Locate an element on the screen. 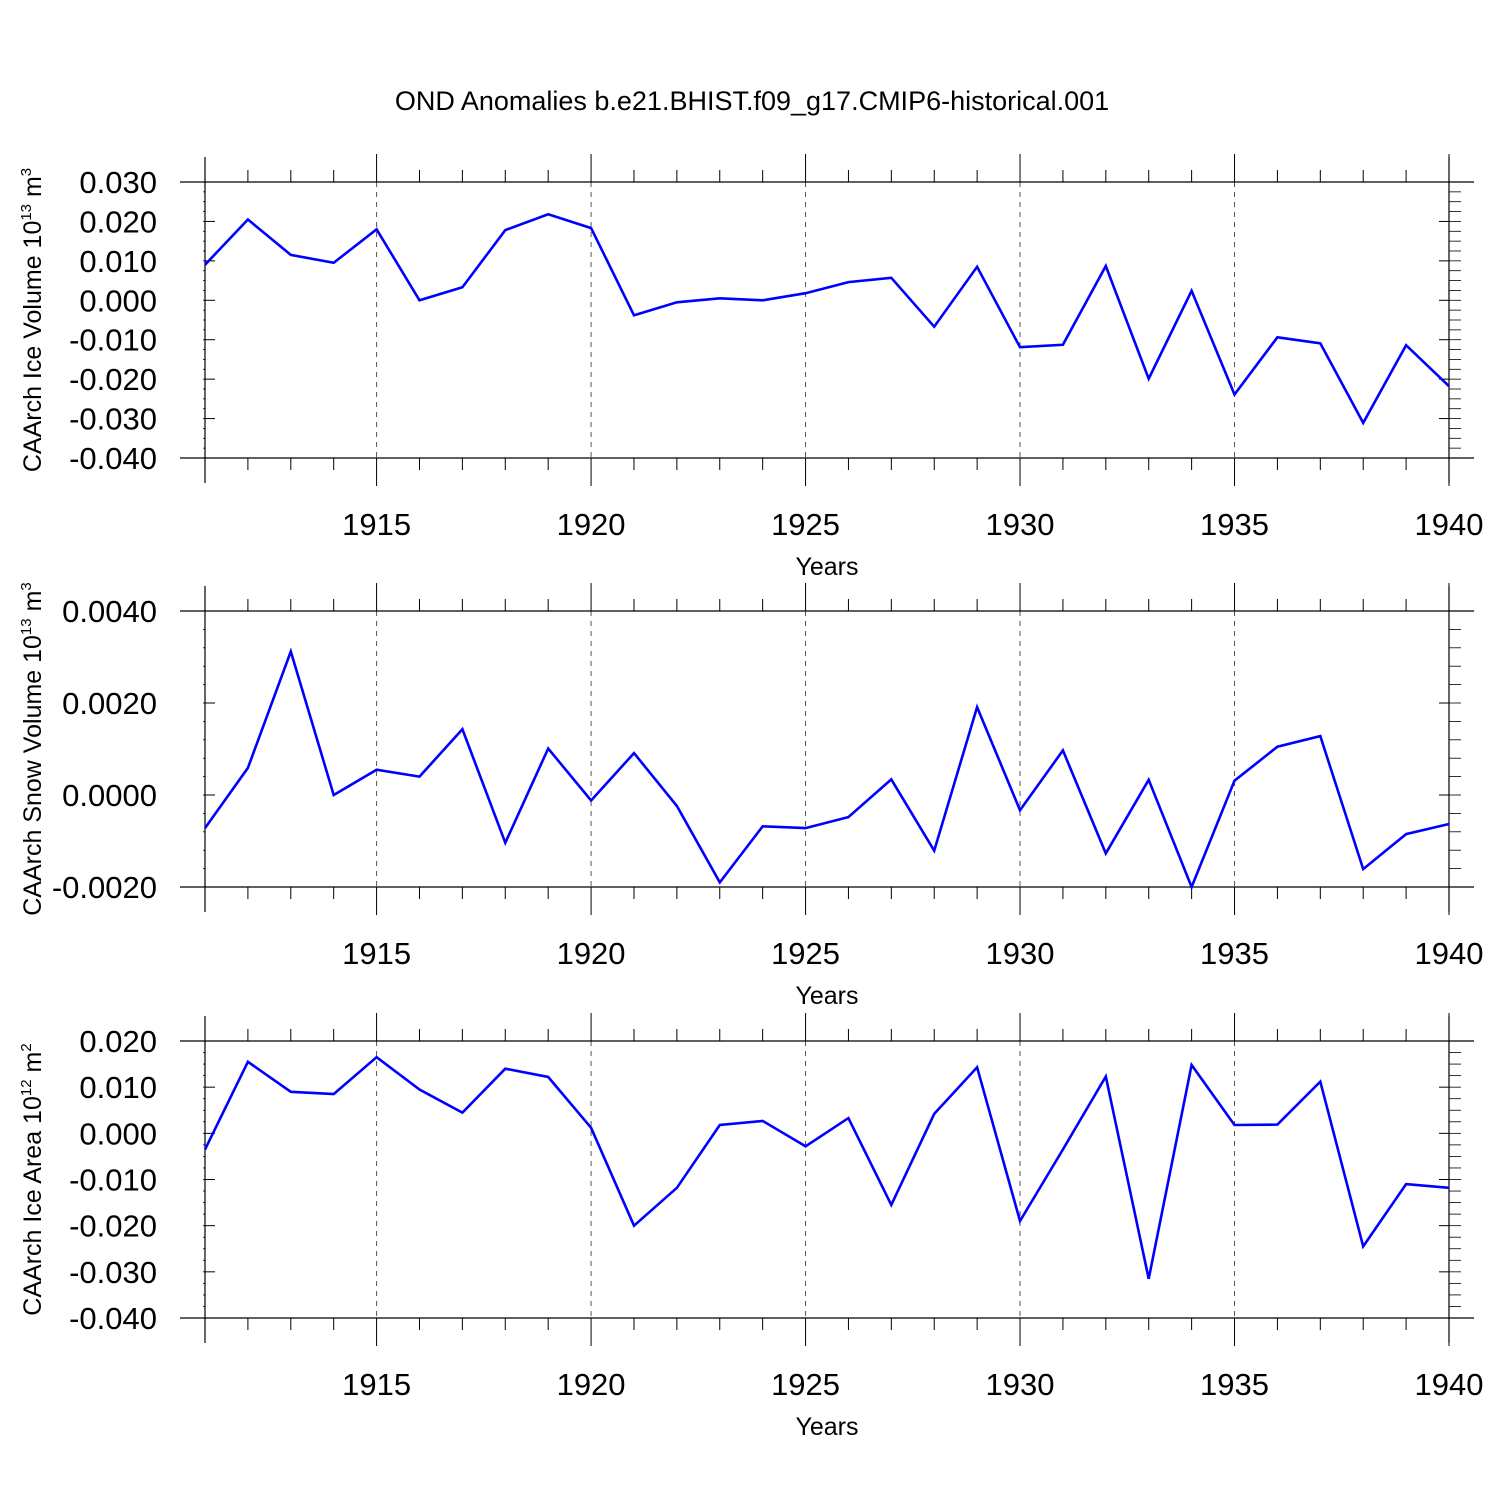 The height and width of the screenshot is (1500, 1500). y-tick-label: 0.0040 is located at coordinates (109, 611).